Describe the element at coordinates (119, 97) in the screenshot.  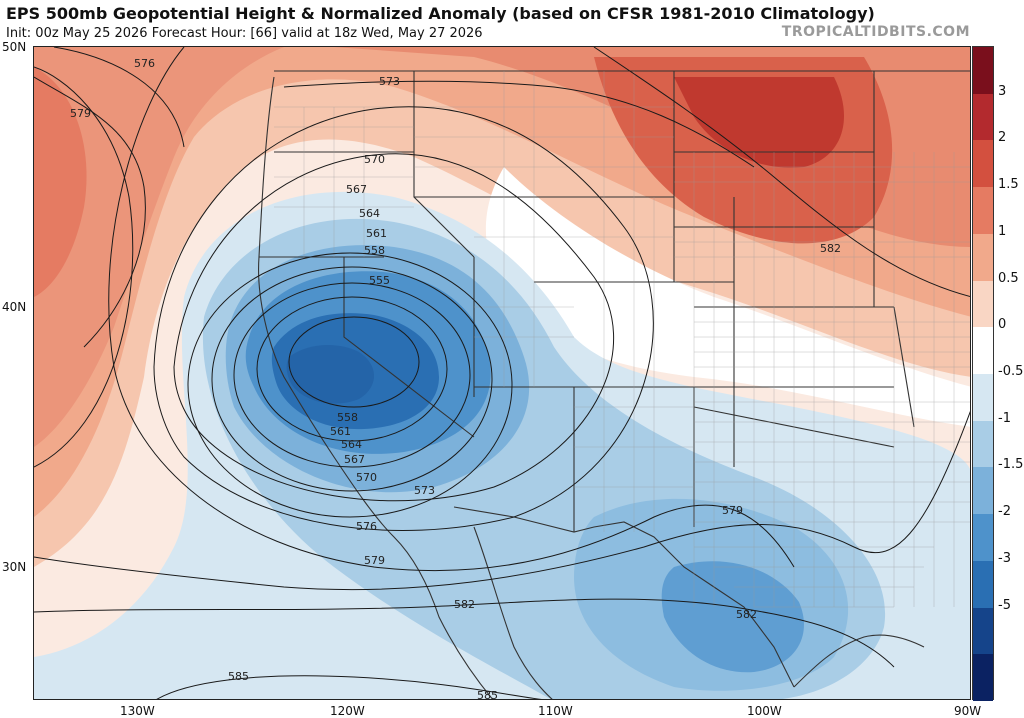
I see `contour-576-west` at that location.